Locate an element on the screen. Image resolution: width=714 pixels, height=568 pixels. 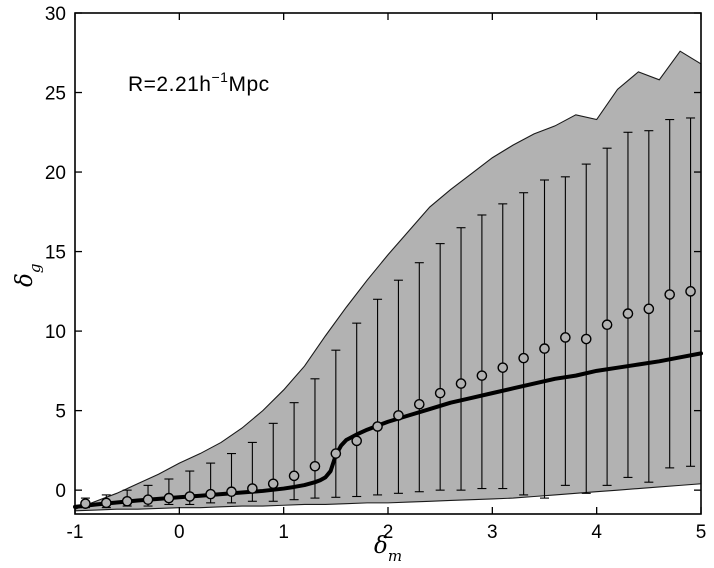
y-tick-label: 15 is located at coordinates (55, 253).